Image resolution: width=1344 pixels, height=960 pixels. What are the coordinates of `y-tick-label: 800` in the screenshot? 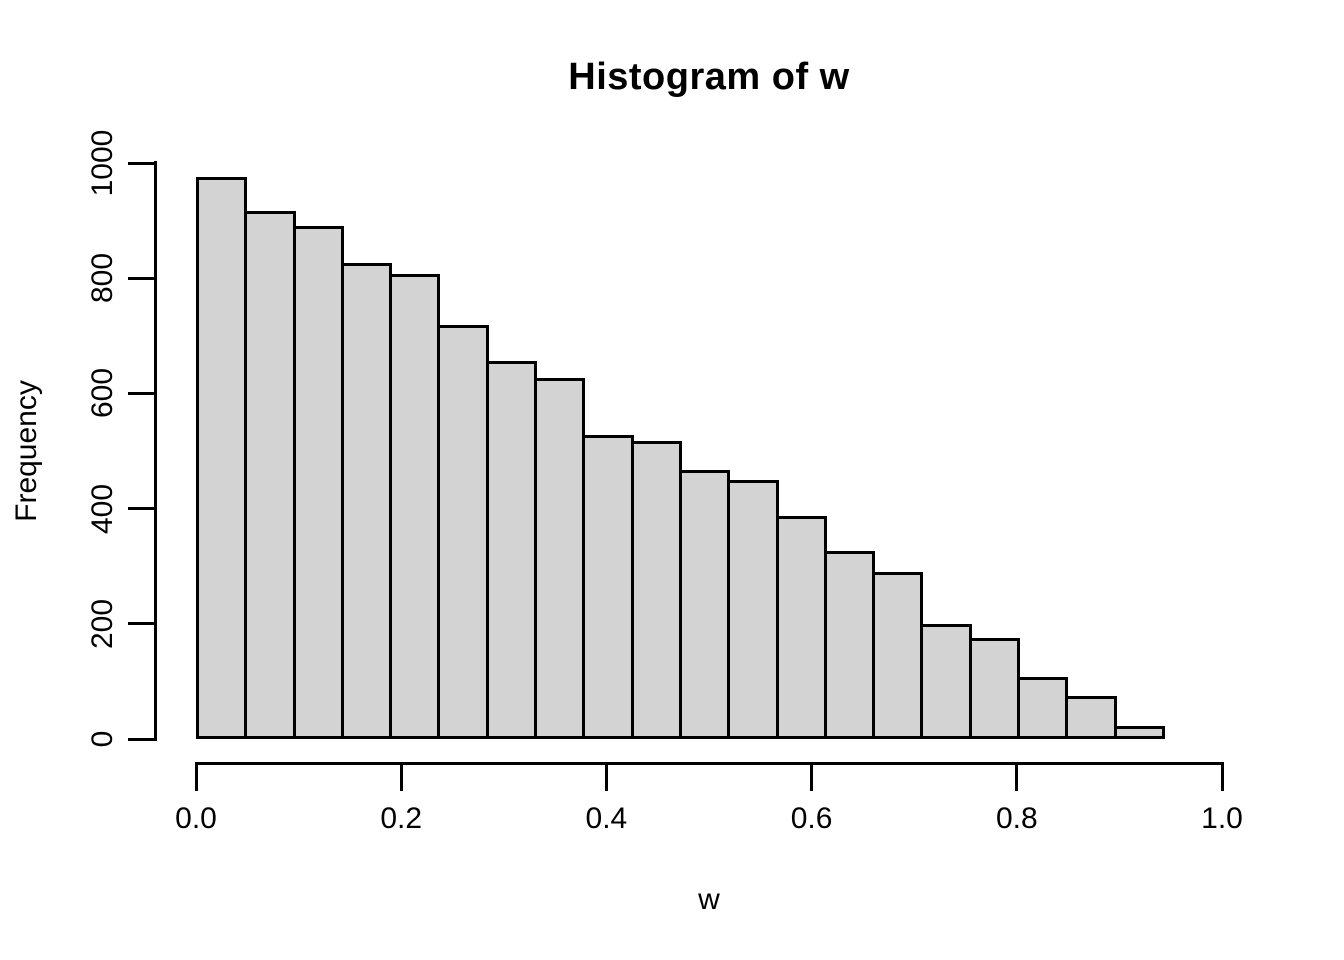 It's located at (102, 278).